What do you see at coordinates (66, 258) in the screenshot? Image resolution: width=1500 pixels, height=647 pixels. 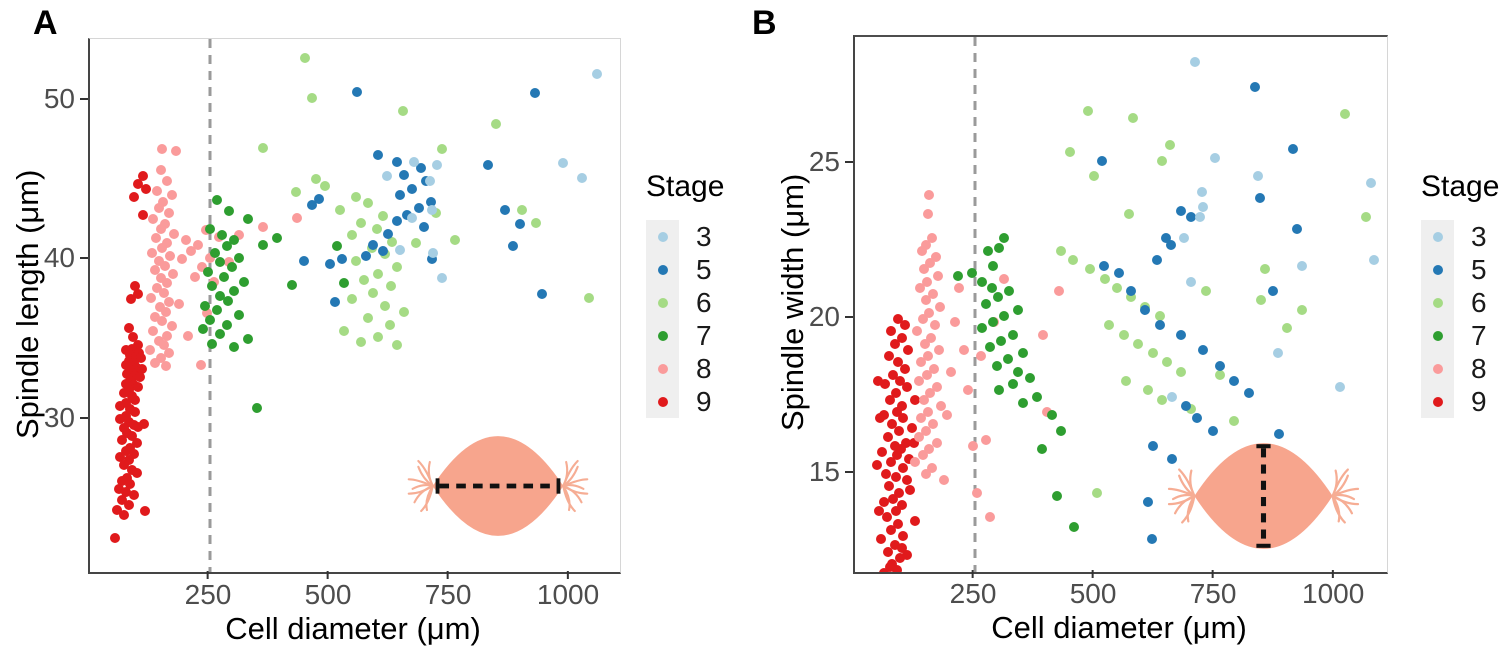 I see `y-tick-40: 40` at bounding box center [66, 258].